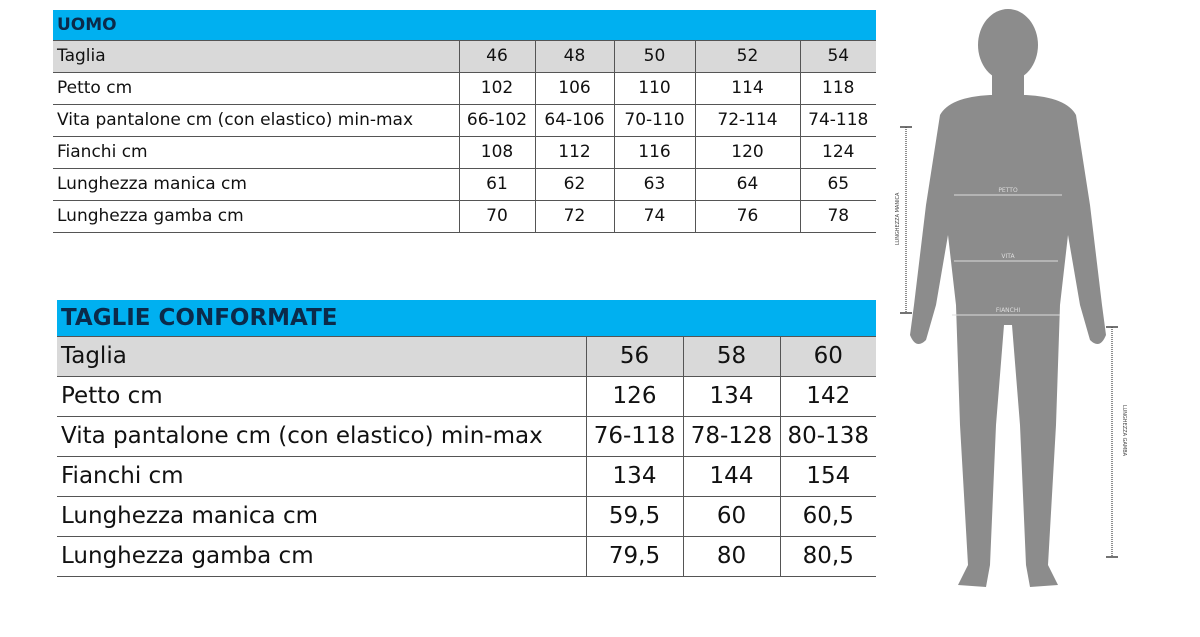 Image resolution: width=1200 pixels, height=637 pixels. I want to click on fianchi-label: FIANCHI, so click(1008, 310).